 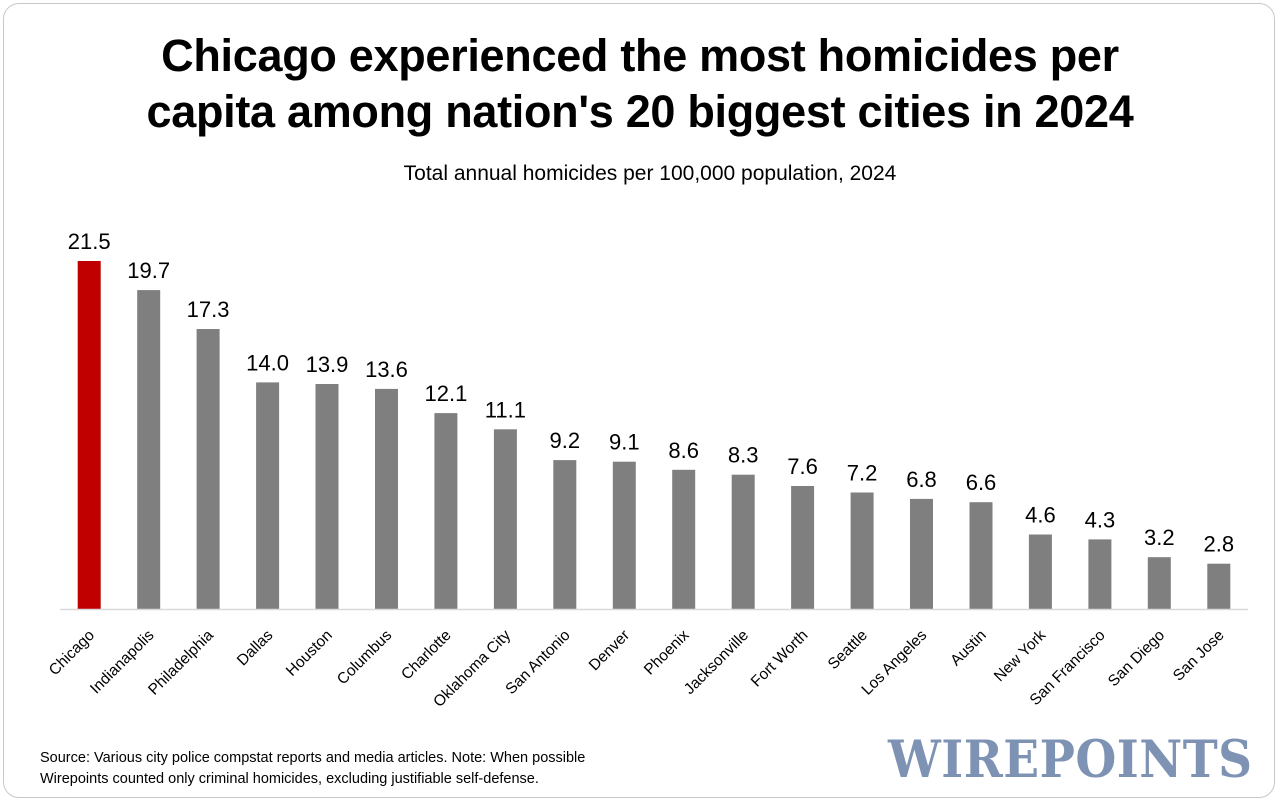 What do you see at coordinates (149, 449) in the screenshot?
I see `bar-indianapolis` at bounding box center [149, 449].